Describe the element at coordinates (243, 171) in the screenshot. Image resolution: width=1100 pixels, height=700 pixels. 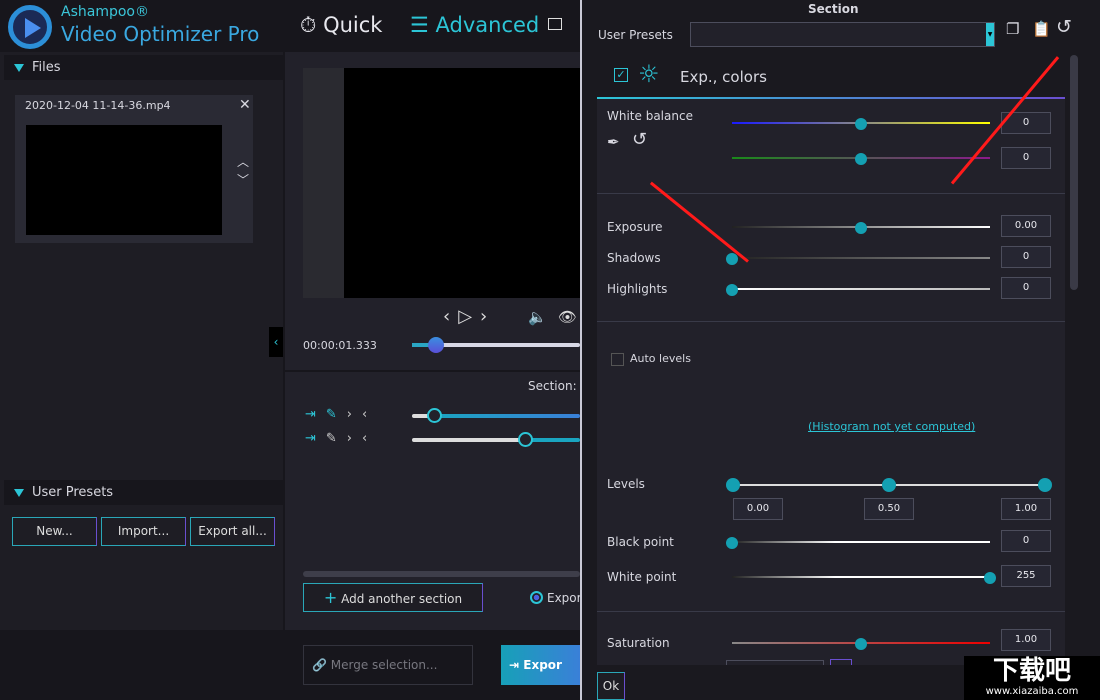
I see `reorder-arrows-icon: ︿ ﹀` at that location.